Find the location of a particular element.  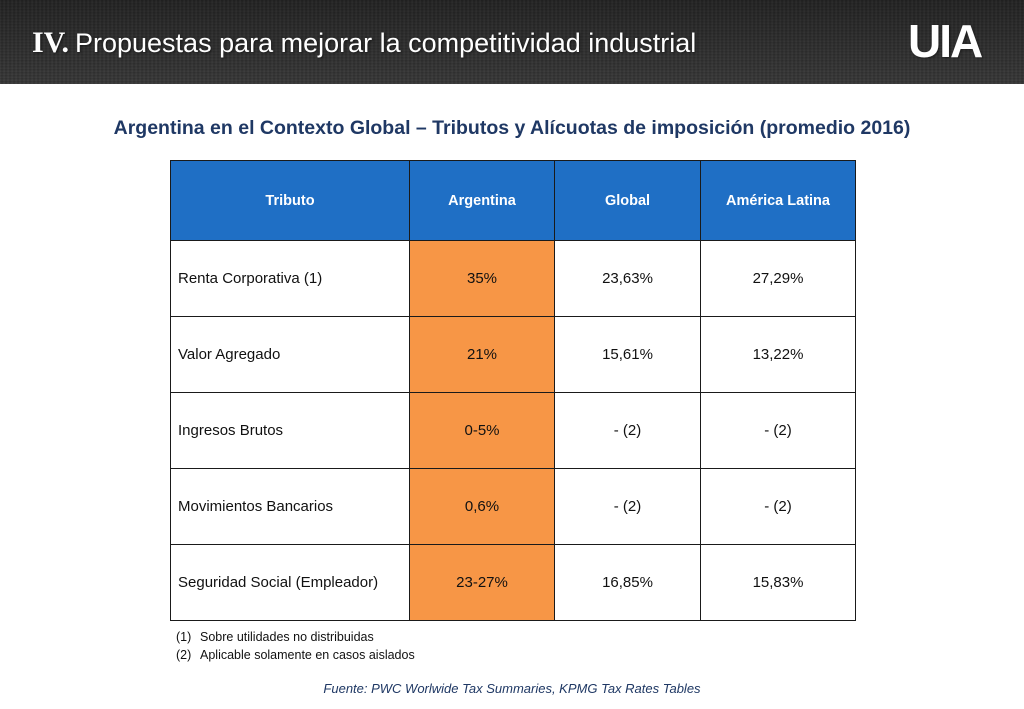

table-row: Renta Corporativa (1) 35% 23,63% 27,29% is located at coordinates (513, 278).